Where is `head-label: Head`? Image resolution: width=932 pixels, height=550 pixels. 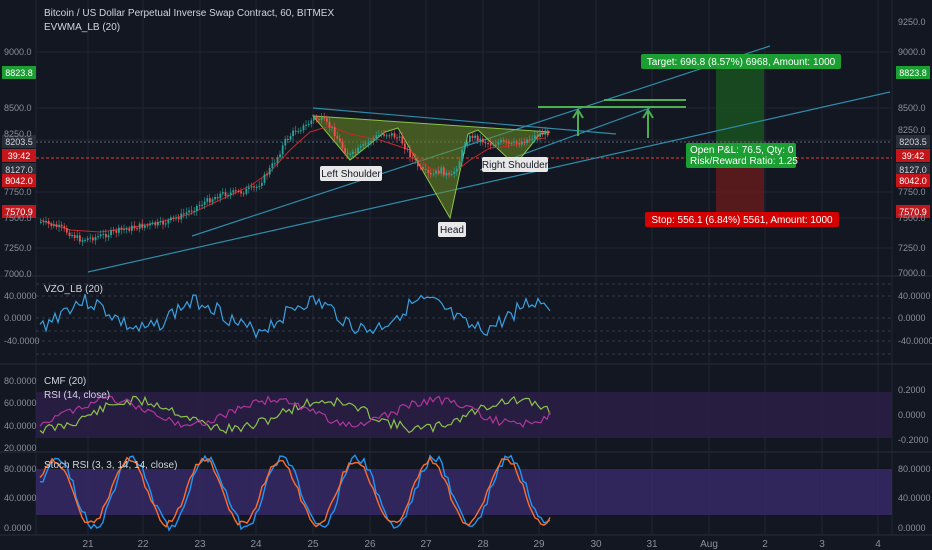 head-label: Head is located at coordinates (452, 229).